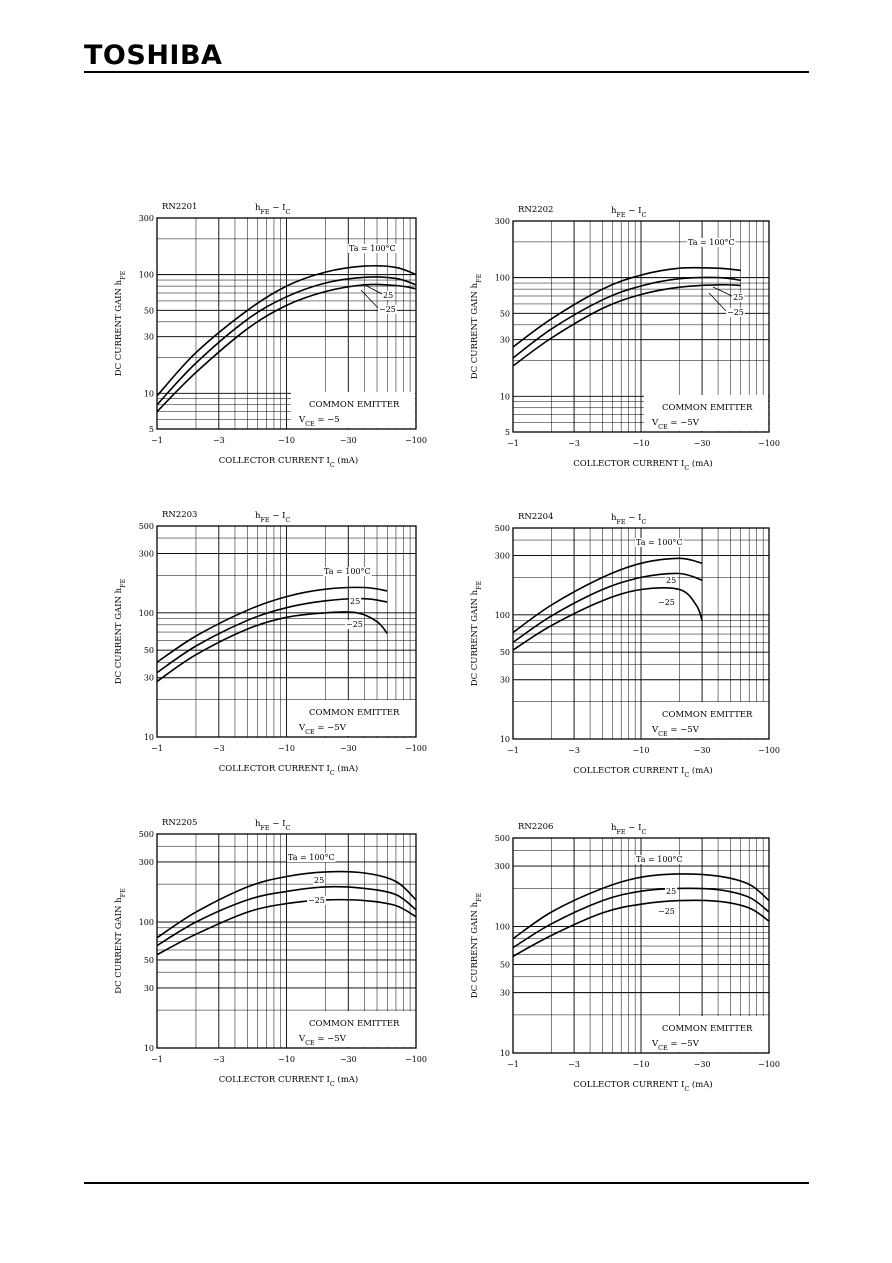  What do you see at coordinates (179, 515) in the screenshot?
I see `chart-model-label: RN2203` at bounding box center [179, 515].